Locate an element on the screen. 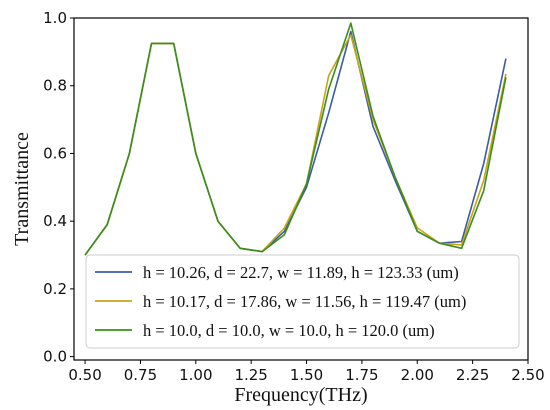 The height and width of the screenshot is (410, 550). y-axis-ticks: 0.0 0.2 0.4 0.6 0.8 1.0 is located at coordinates (58, 187).